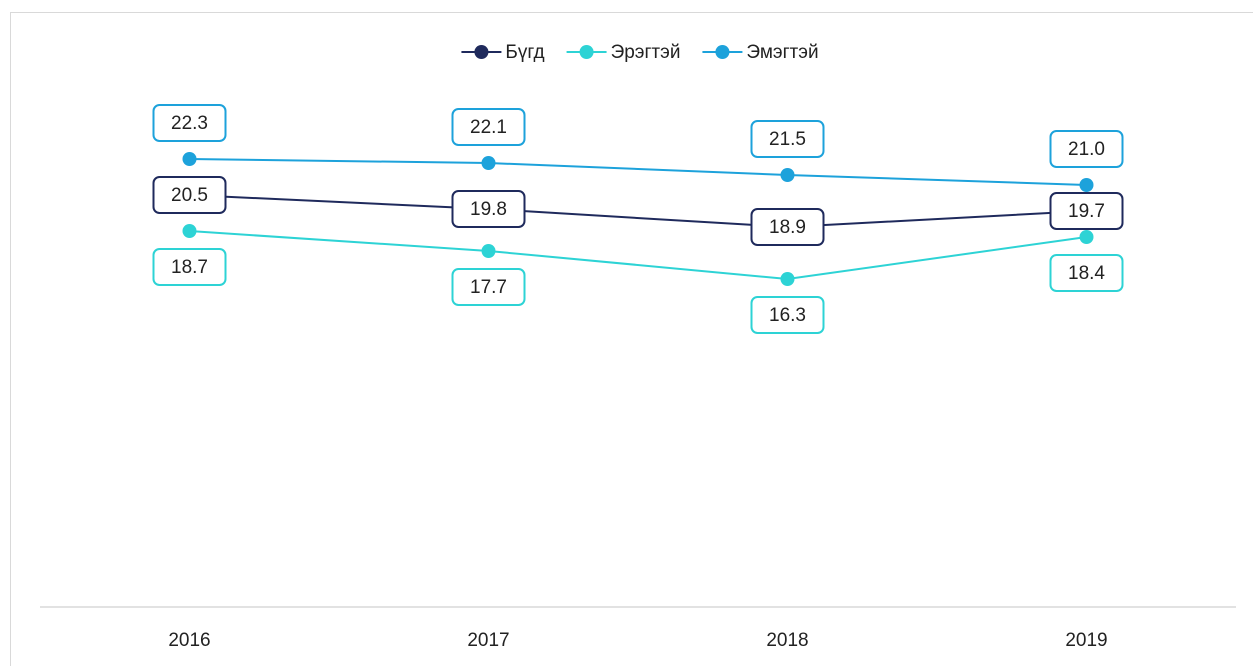 The width and height of the screenshot is (1253, 666). I want to click on legend-label: Эмэгтэй, so click(782, 52).